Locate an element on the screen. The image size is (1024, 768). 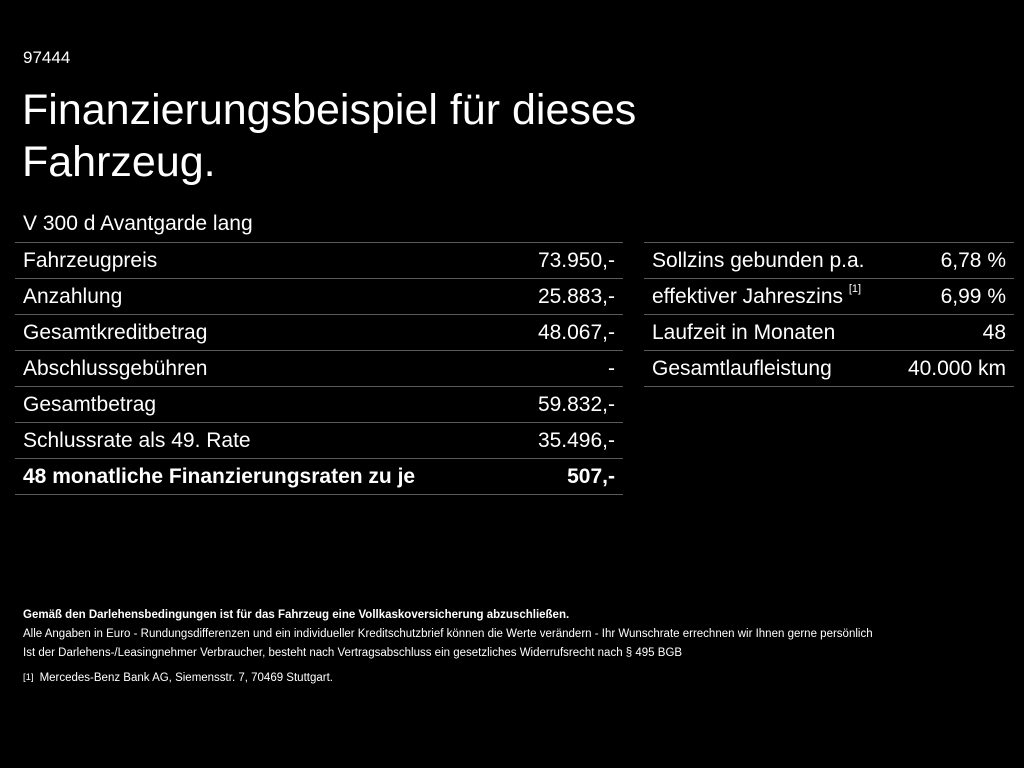
row-label: Anzahlung is located at coordinates (263, 296).